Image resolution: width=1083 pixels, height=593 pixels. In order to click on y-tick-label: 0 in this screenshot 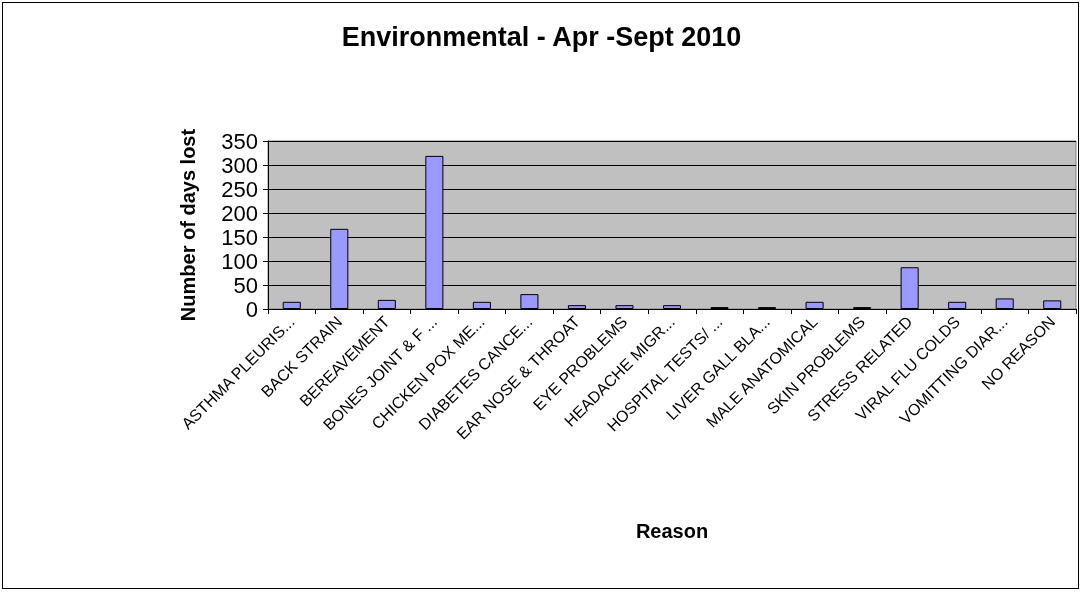, I will do `click(251, 309)`.